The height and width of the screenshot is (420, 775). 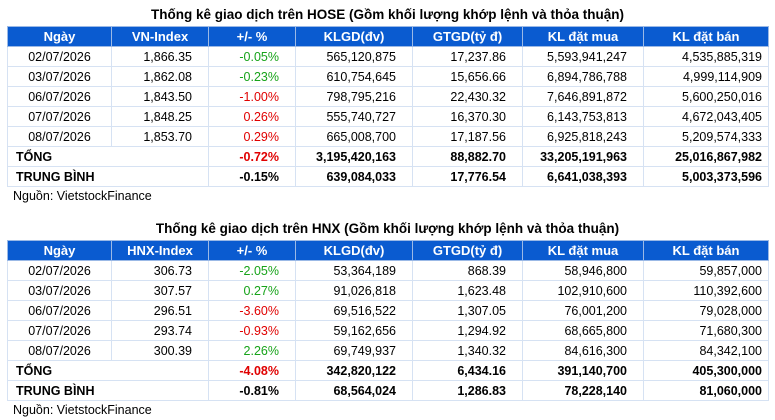 I want to click on index-cell: 296.51, so click(x=160, y=310).